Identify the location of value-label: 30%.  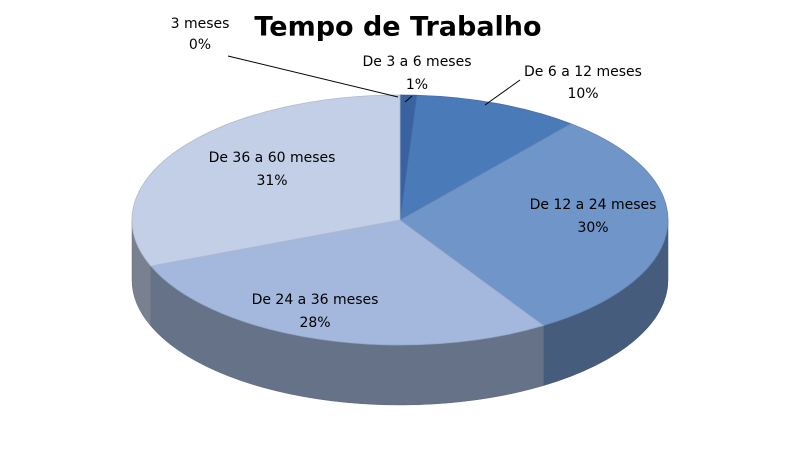
(592, 228).